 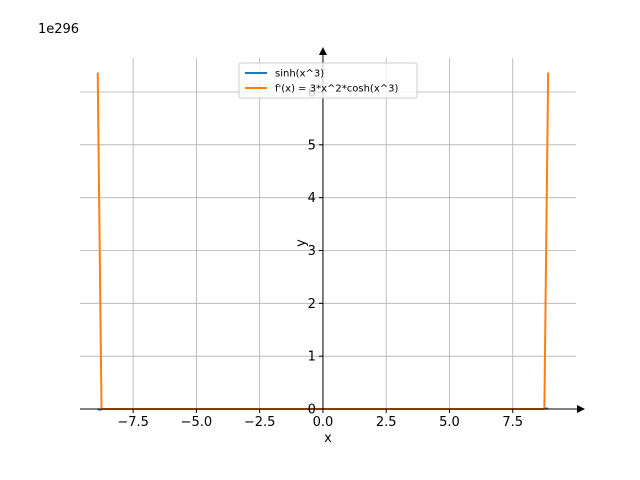 I want to click on y-tick-label: 2, so click(x=312, y=304).